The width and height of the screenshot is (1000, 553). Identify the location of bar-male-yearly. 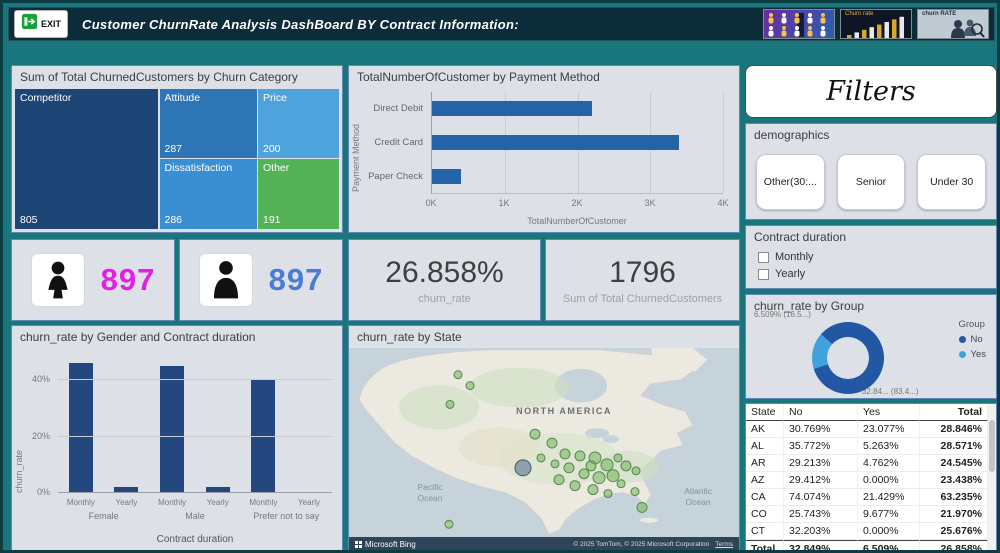
(217, 490).